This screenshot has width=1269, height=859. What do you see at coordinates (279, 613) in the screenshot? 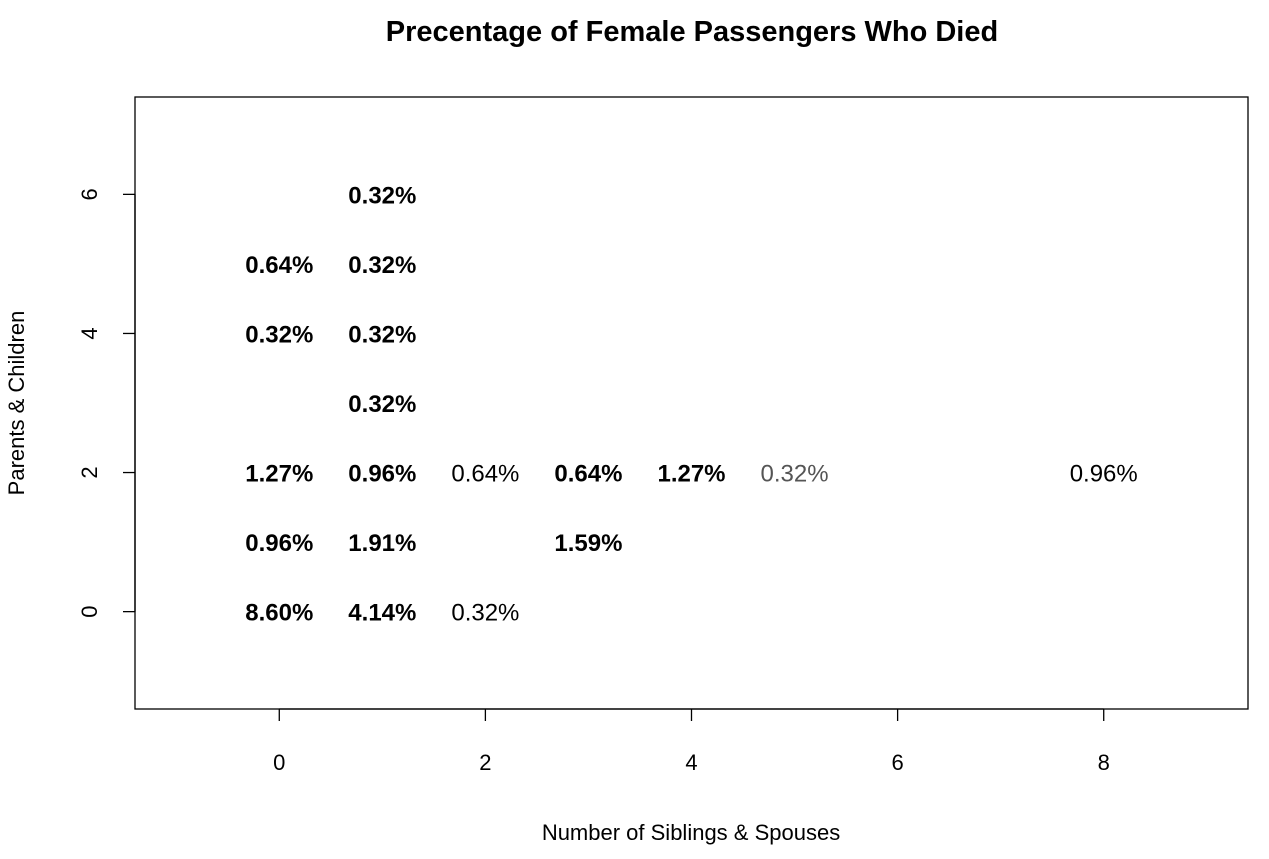
I see `data-point-label: 8.60%` at bounding box center [279, 613].